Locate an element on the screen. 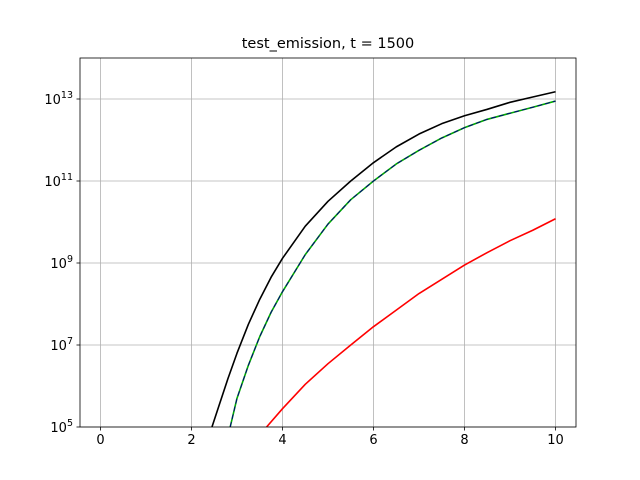  chart-title: test_emission, t = 1500 is located at coordinates (328, 44).